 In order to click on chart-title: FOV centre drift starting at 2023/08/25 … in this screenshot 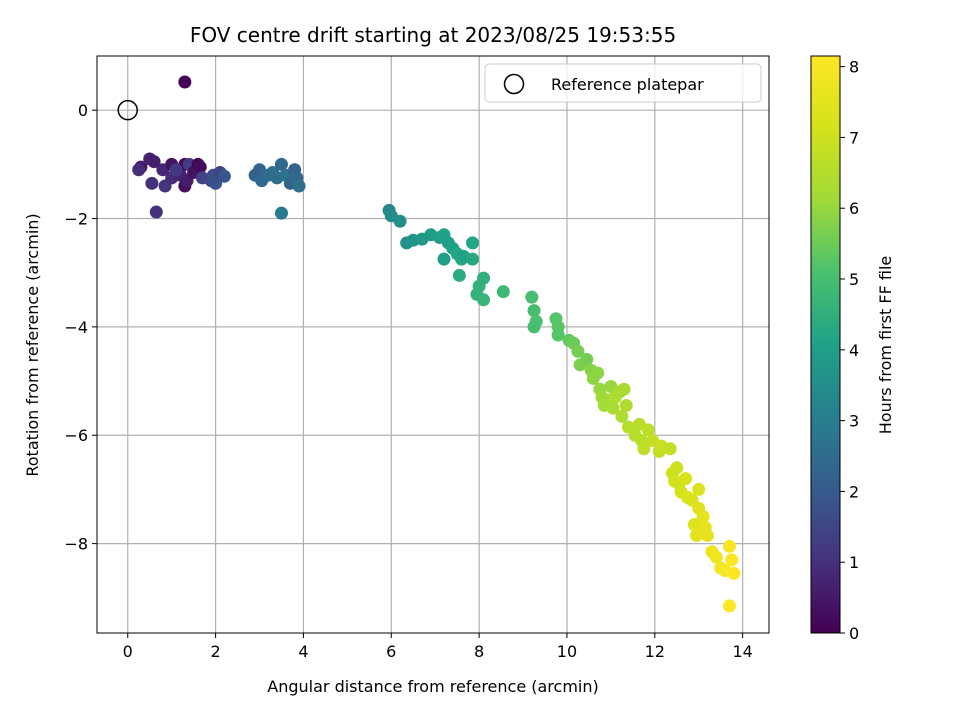, I will do `click(433, 35)`.